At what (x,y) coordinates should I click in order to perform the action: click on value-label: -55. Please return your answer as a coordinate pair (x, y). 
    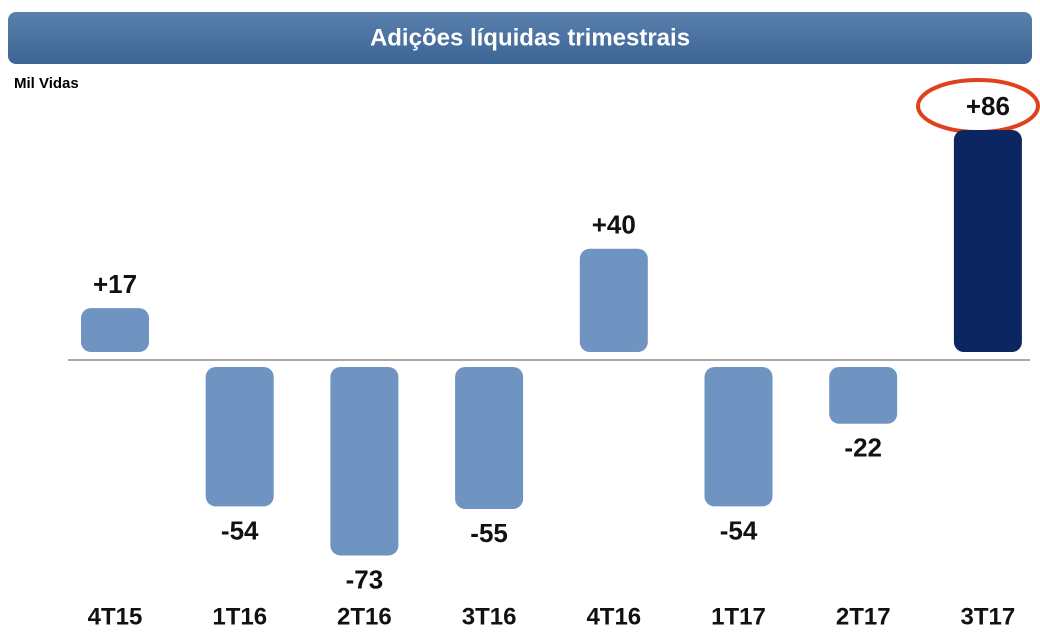
    Looking at the image, I should click on (489, 533).